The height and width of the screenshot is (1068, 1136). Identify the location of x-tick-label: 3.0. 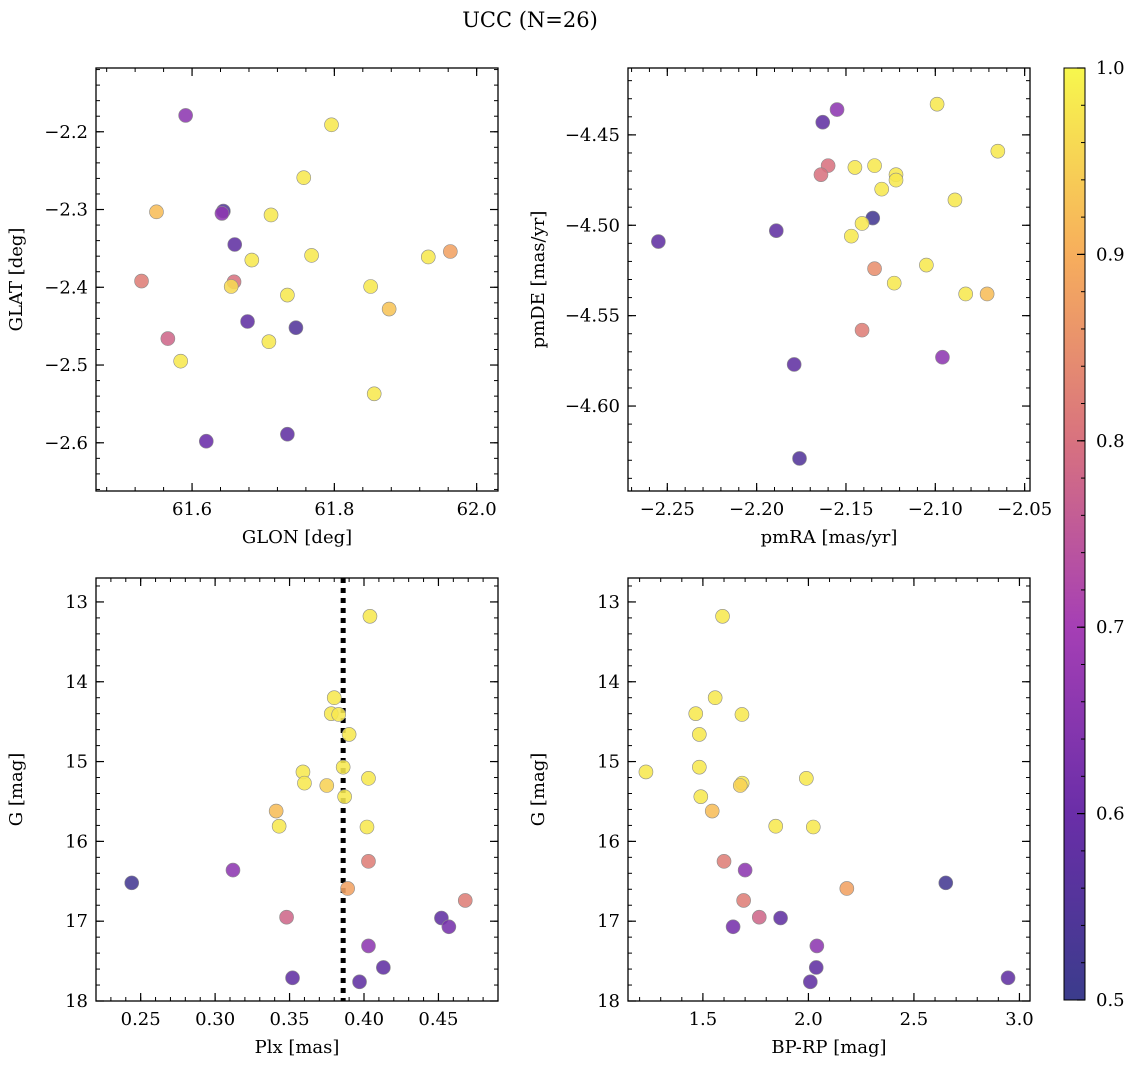
(1019, 1019).